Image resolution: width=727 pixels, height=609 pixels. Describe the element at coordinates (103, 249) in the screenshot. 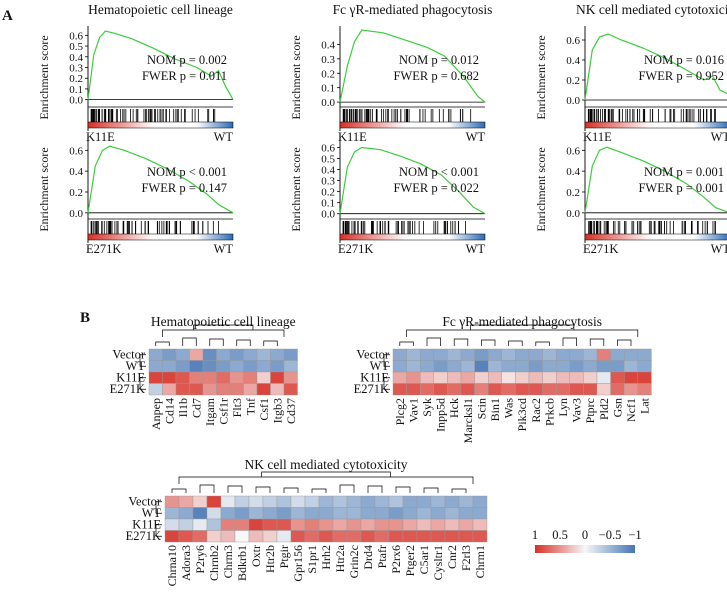

I see `group-label-left: E271K` at that location.